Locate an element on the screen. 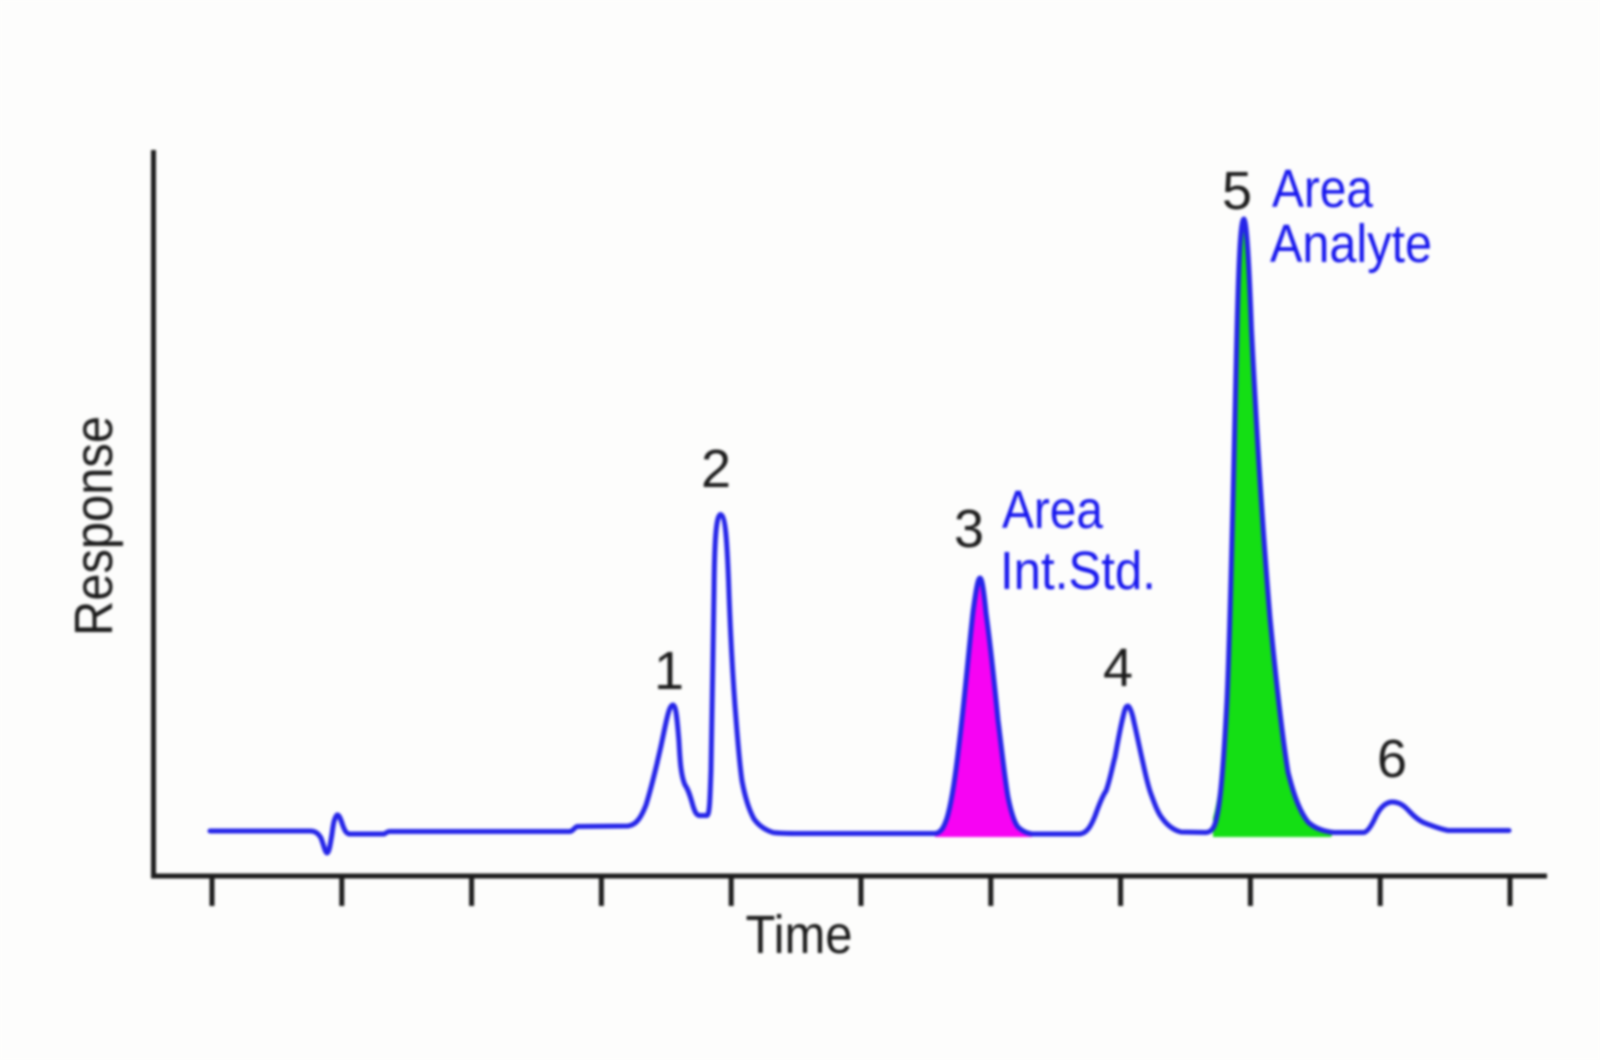 The width and height of the screenshot is (1600, 1060). svg-text: 1 is located at coordinates (669, 671).